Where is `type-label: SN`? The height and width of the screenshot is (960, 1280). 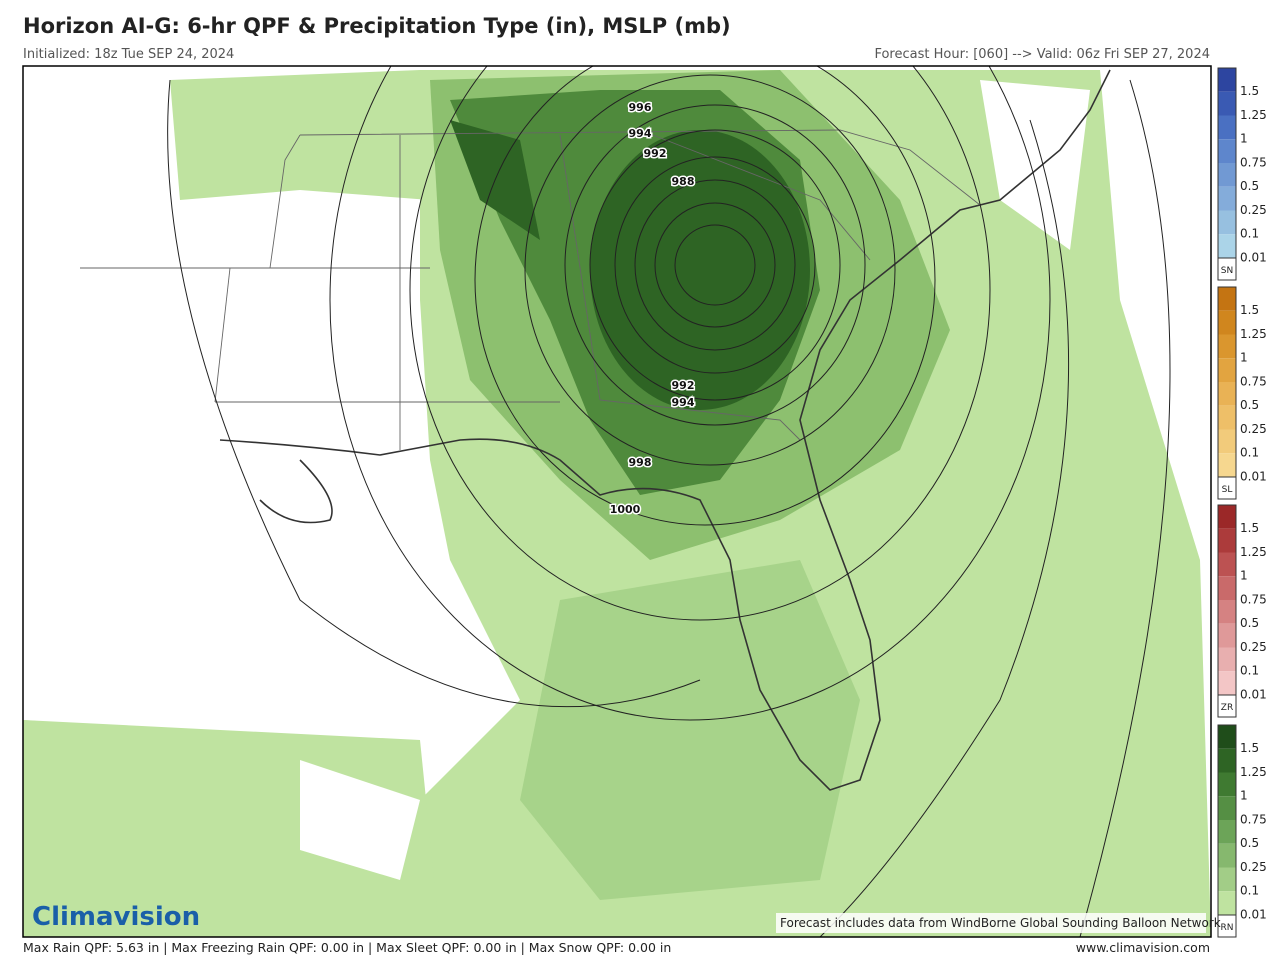
type-label: SN is located at coordinates (1227, 271).